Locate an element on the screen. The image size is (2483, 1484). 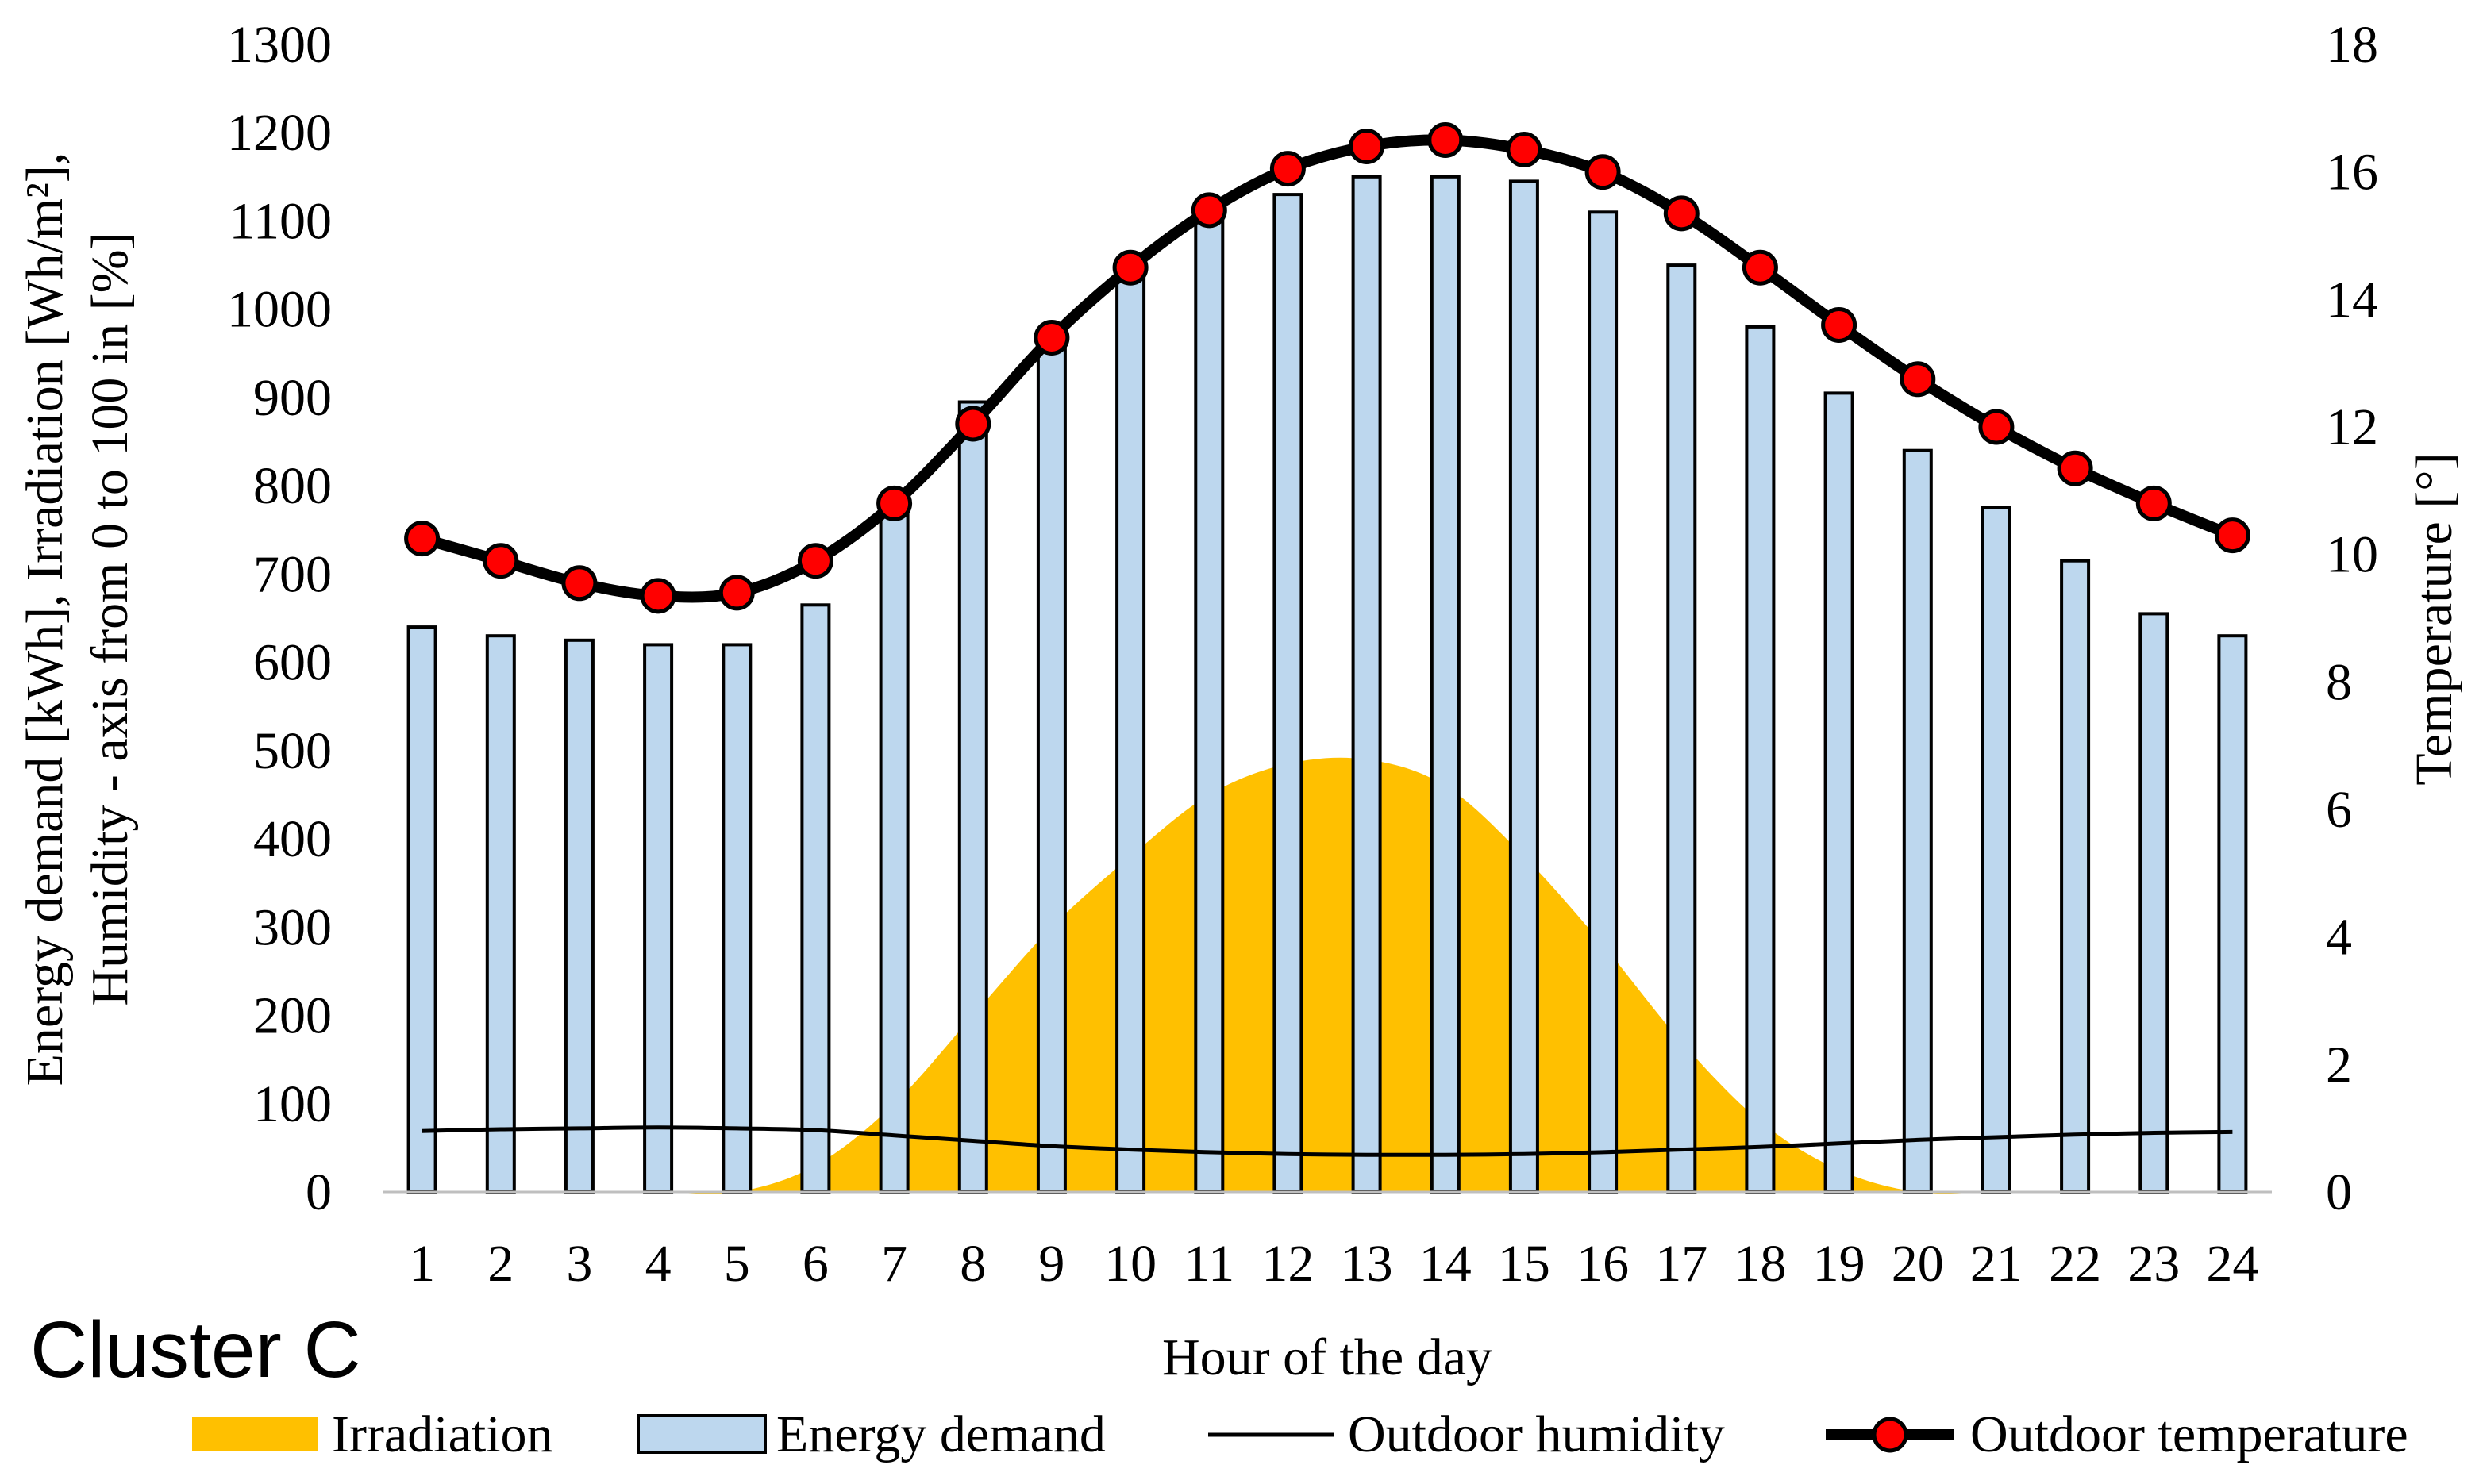
left-tick-label: 500 is located at coordinates (292, 751).